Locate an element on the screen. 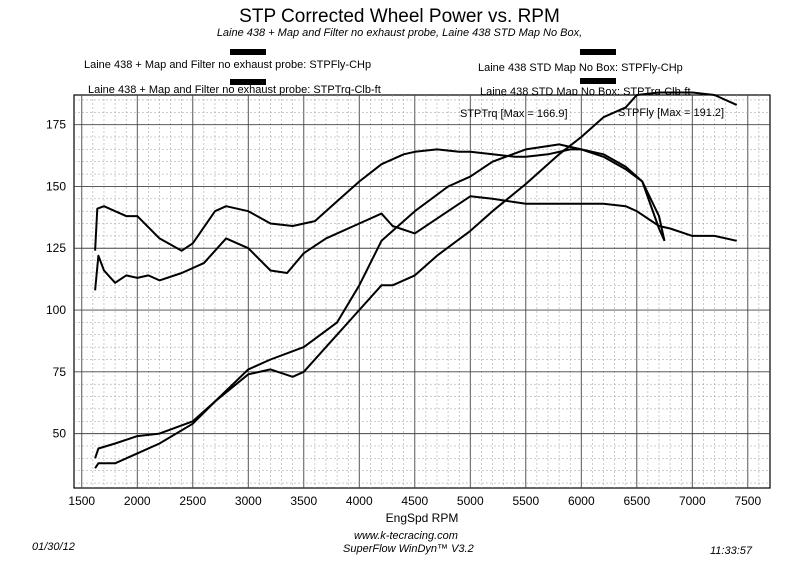  footer-website: www.k-tecracing.com is located at coordinates (406, 536).